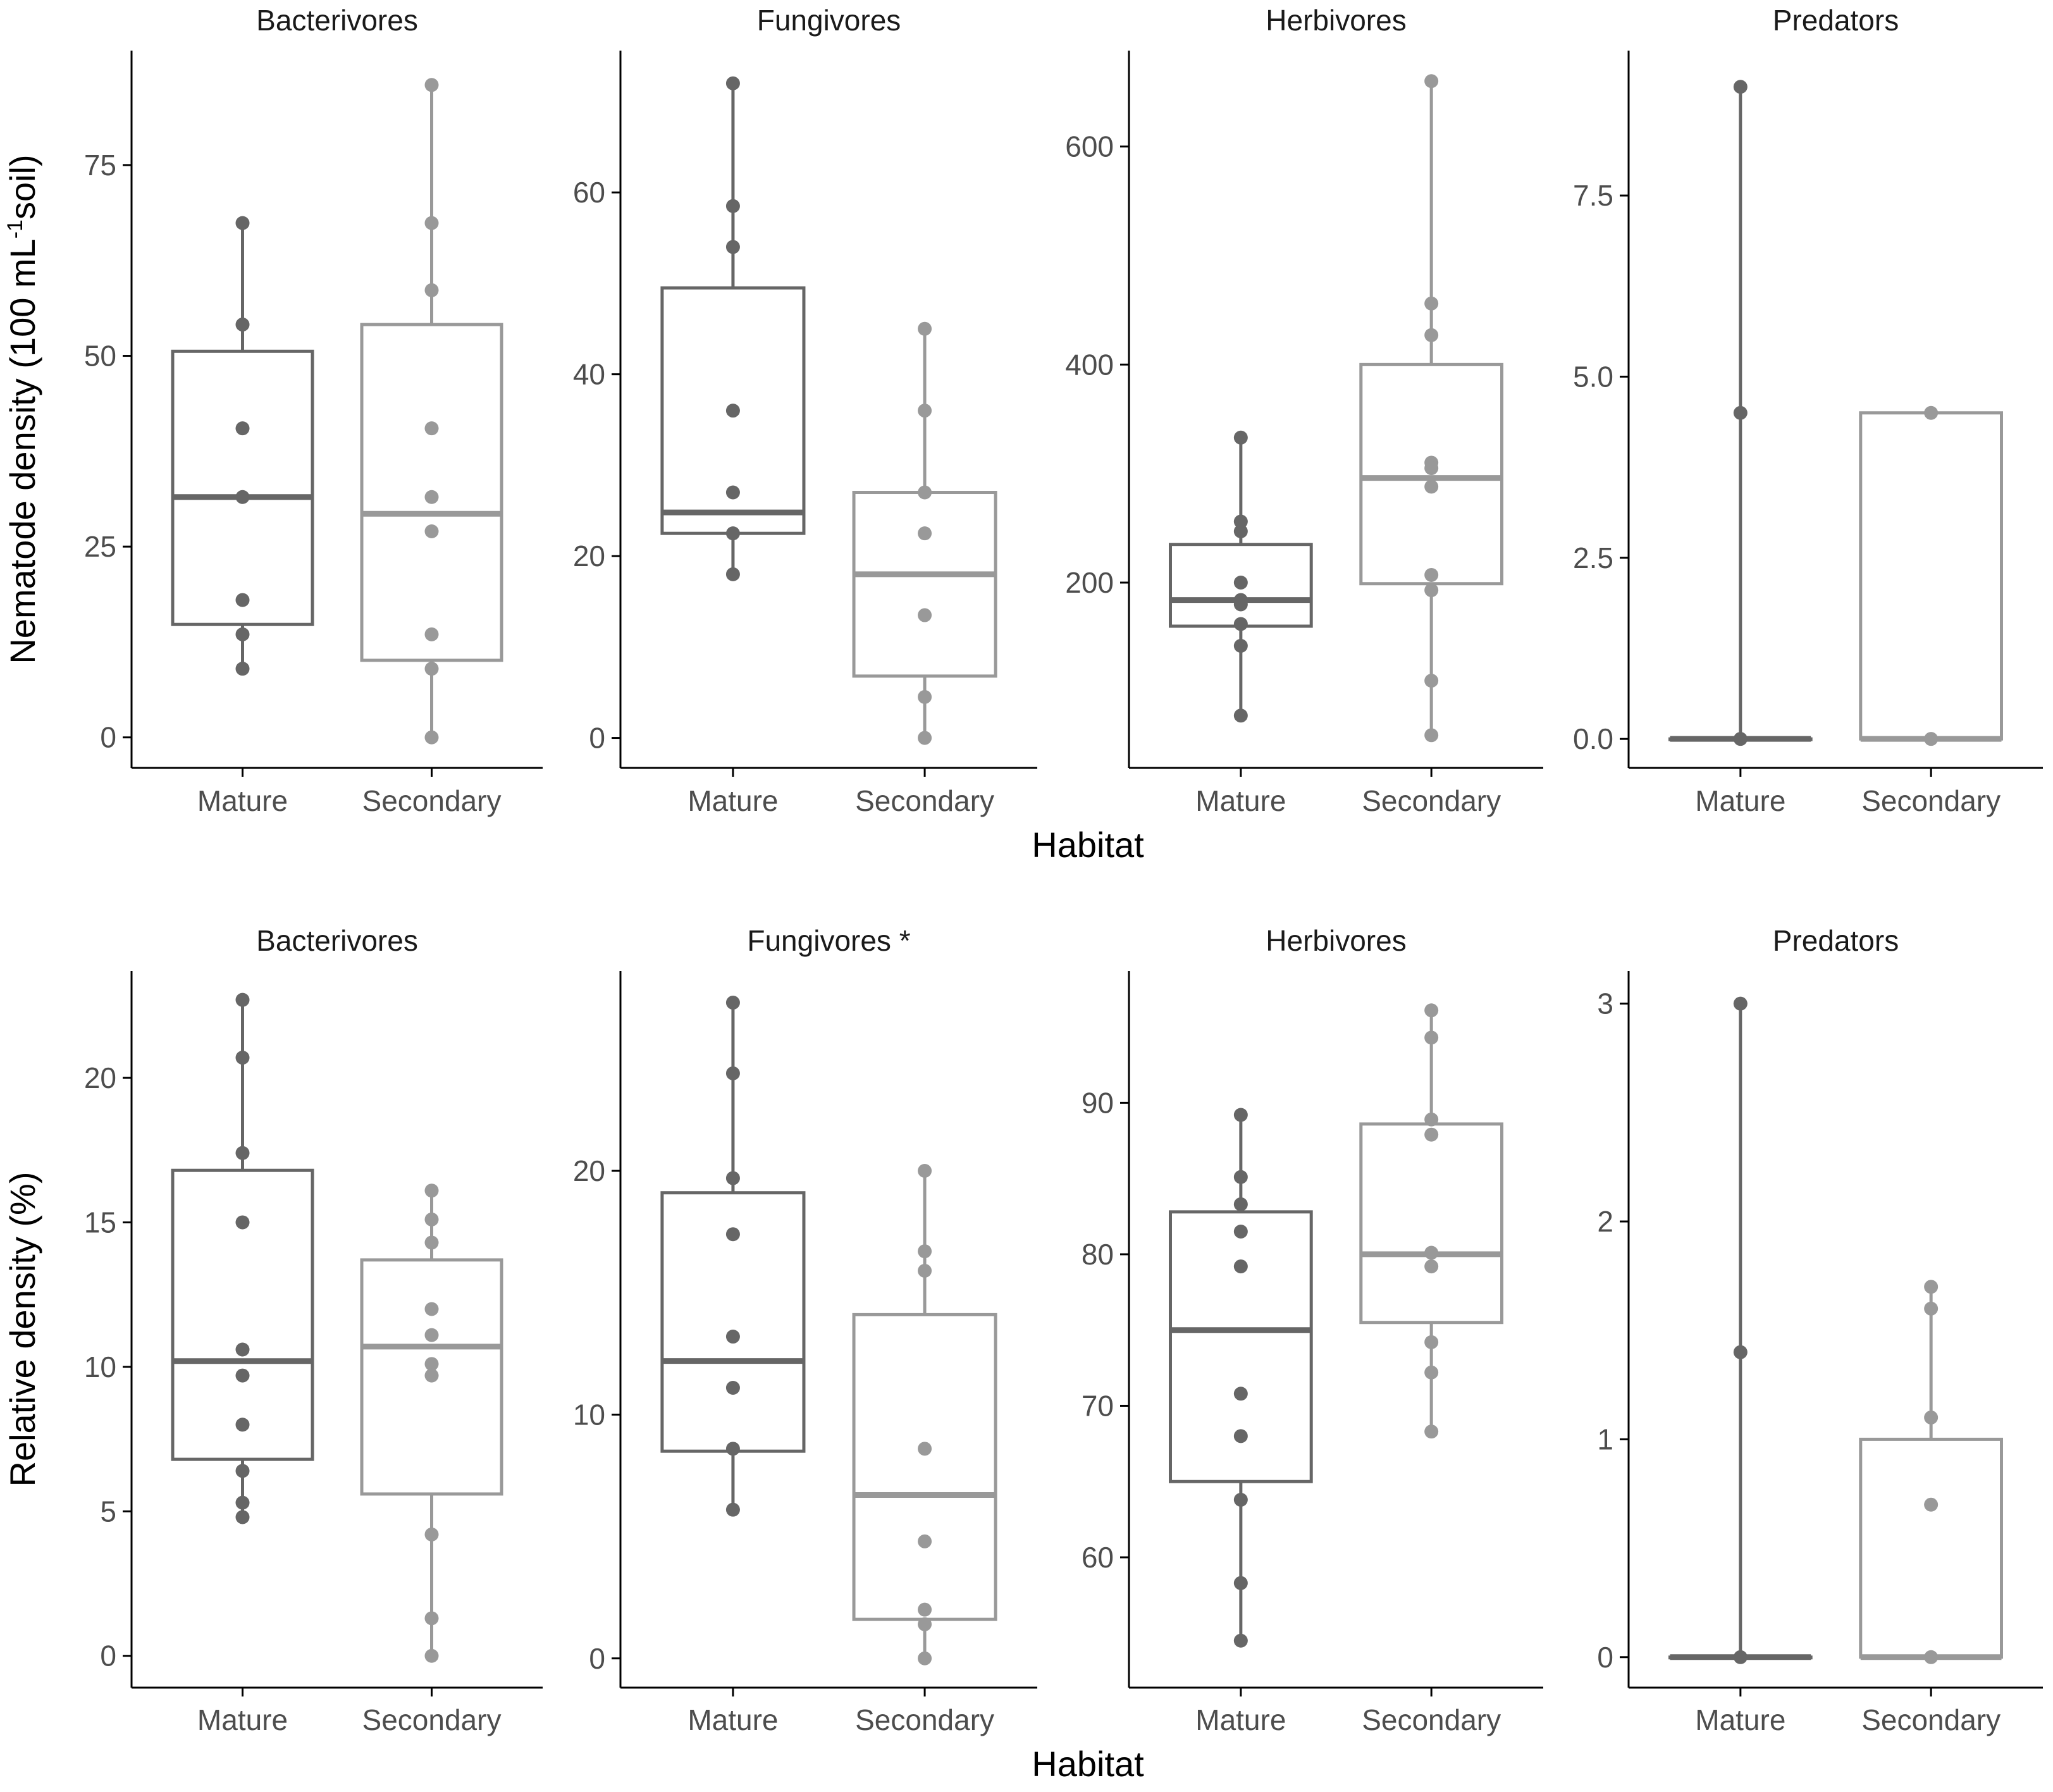 The width and height of the screenshot is (2053, 1792). What do you see at coordinates (100, 1077) in the screenshot?
I see `y-tick-label: 20` at bounding box center [100, 1077].